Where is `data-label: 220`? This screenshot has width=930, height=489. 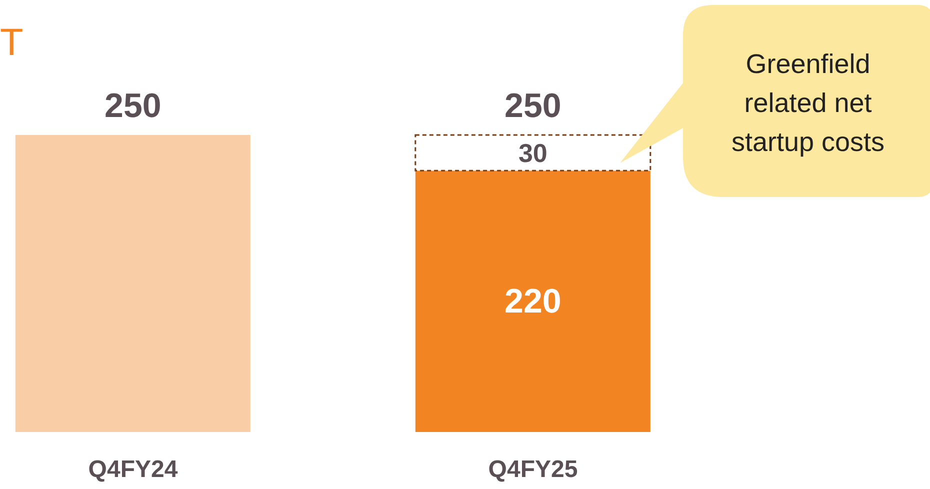
data-label: 220 is located at coordinates (533, 301).